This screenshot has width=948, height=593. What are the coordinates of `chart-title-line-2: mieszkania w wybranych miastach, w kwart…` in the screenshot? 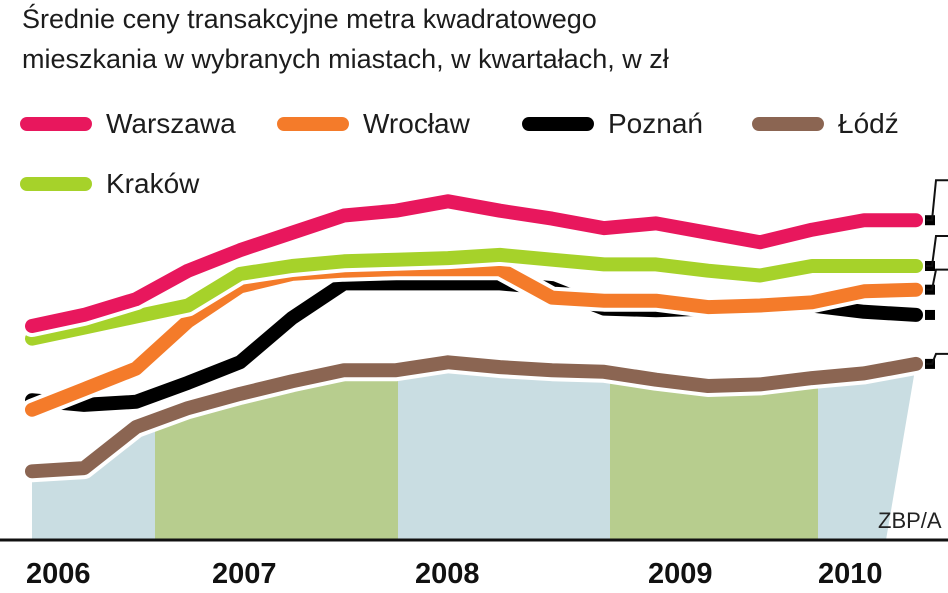 It's located at (345, 59).